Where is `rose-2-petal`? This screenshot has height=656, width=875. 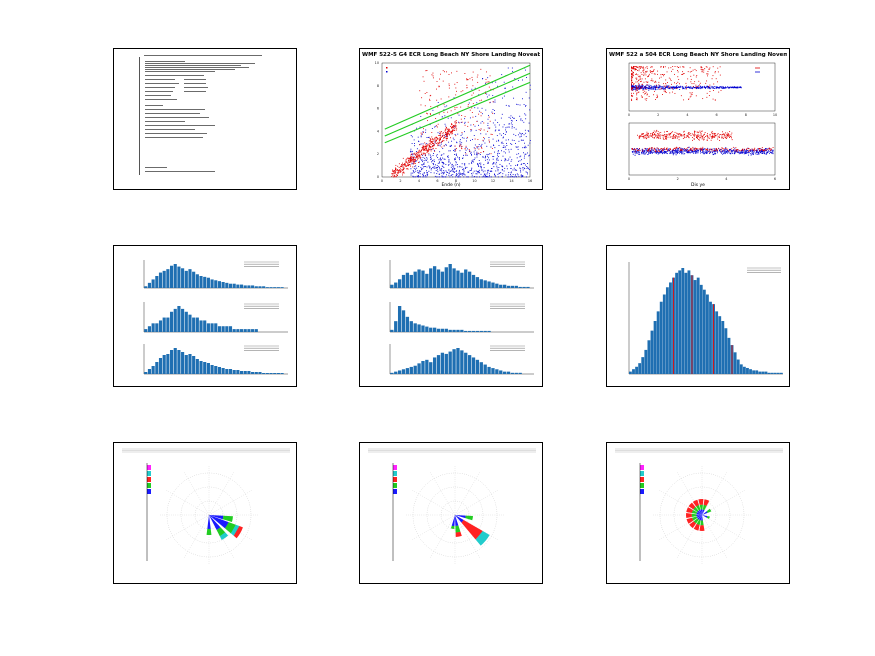
rose-2-petal is located at coordinates (453, 521).